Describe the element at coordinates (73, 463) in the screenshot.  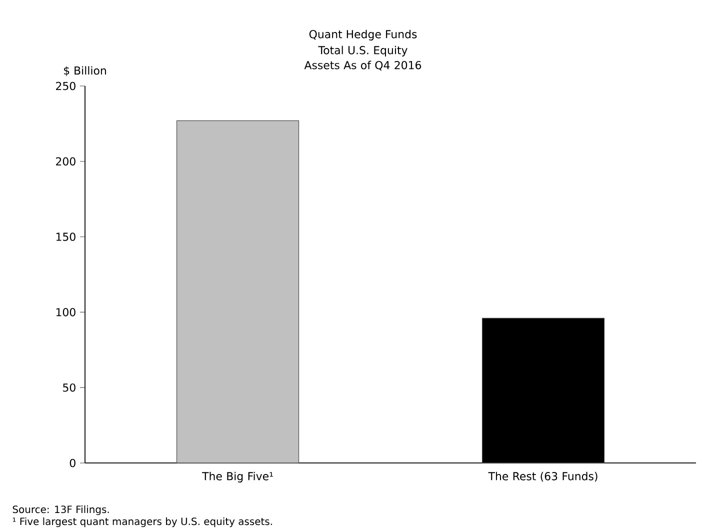
I see `y-tick-label: 0` at that location.